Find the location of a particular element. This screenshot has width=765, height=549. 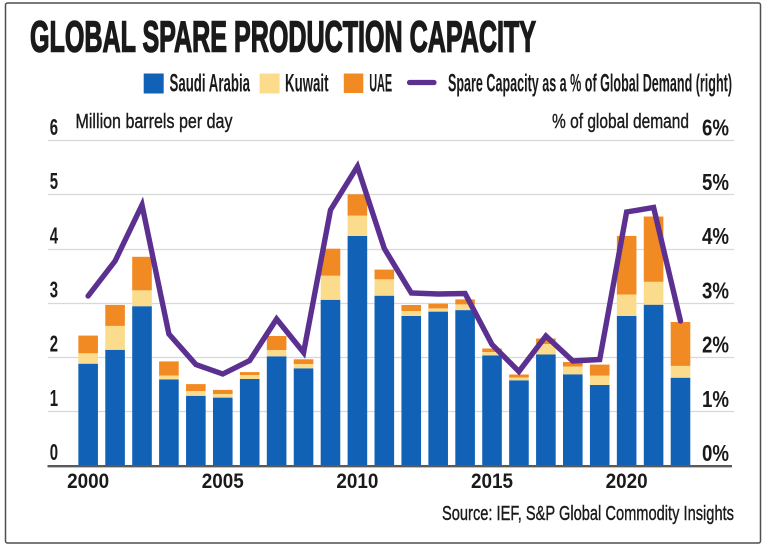

svg-text: 6 is located at coordinates (54, 127).